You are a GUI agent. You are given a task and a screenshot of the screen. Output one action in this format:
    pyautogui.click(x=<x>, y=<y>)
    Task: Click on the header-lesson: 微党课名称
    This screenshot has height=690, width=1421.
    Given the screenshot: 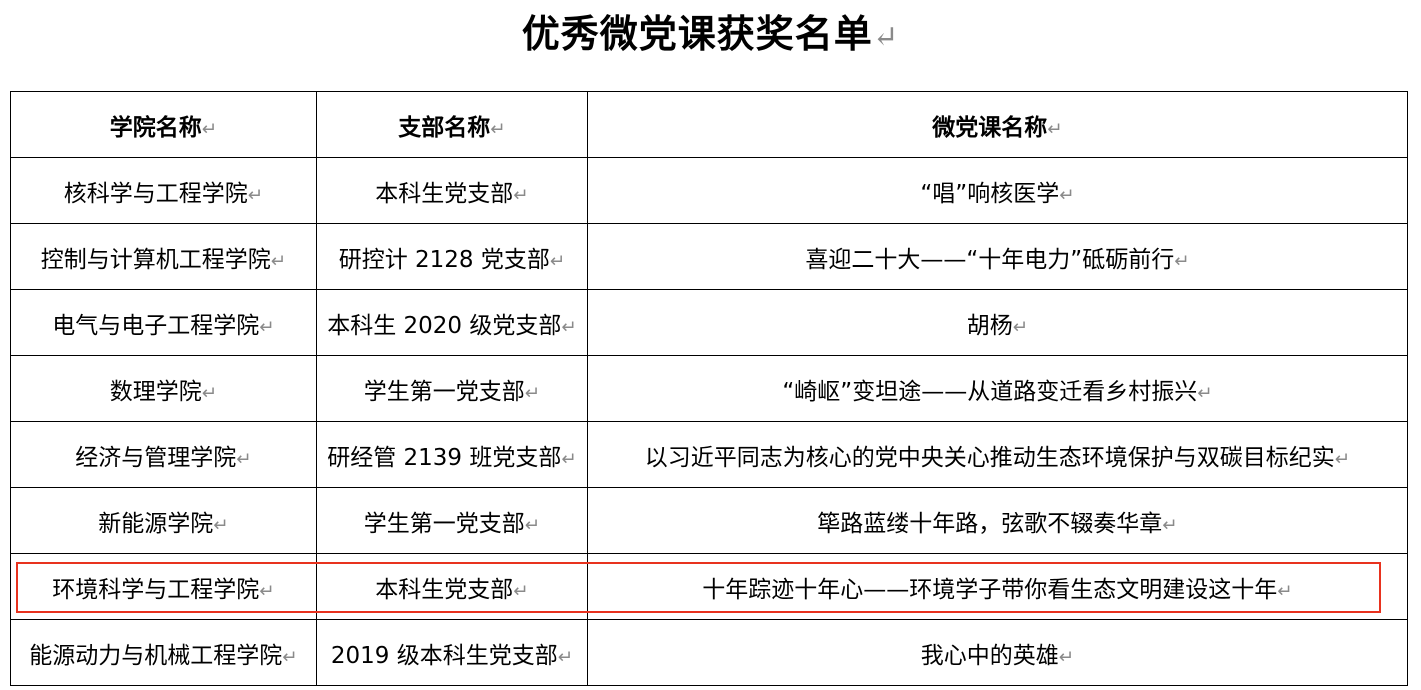 What is the action you would take?
    pyautogui.click(x=997, y=124)
    